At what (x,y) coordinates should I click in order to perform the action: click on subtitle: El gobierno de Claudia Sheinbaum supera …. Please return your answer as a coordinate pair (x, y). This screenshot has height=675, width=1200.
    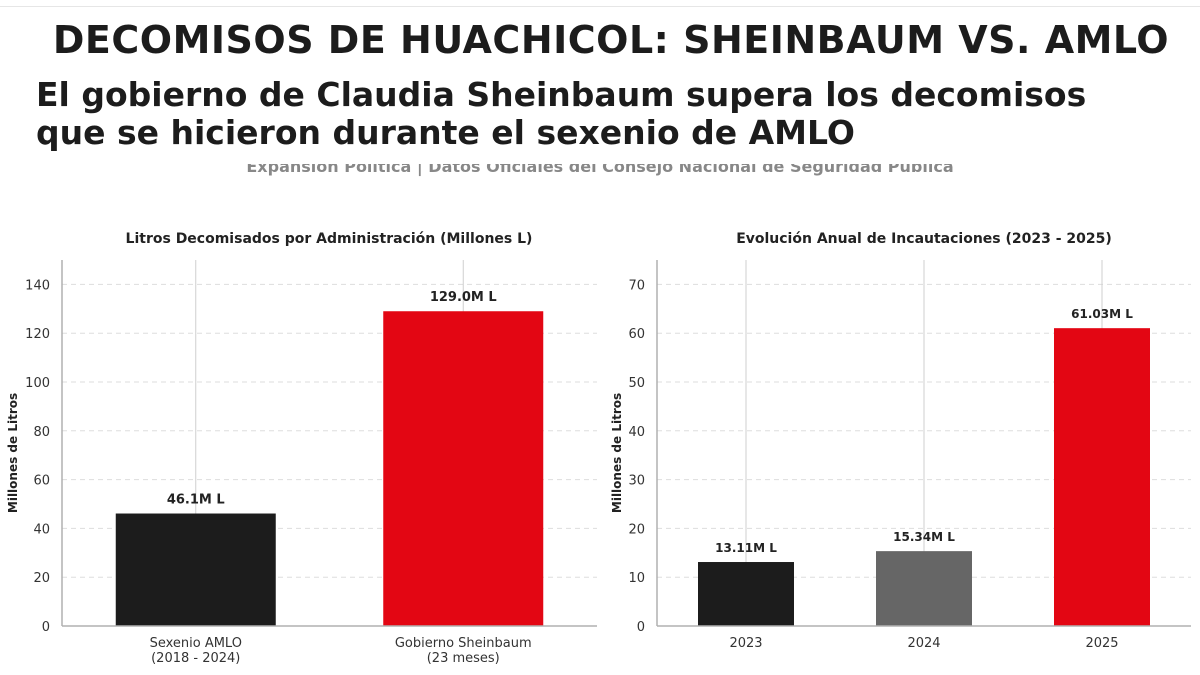
    Looking at the image, I should click on (596, 114).